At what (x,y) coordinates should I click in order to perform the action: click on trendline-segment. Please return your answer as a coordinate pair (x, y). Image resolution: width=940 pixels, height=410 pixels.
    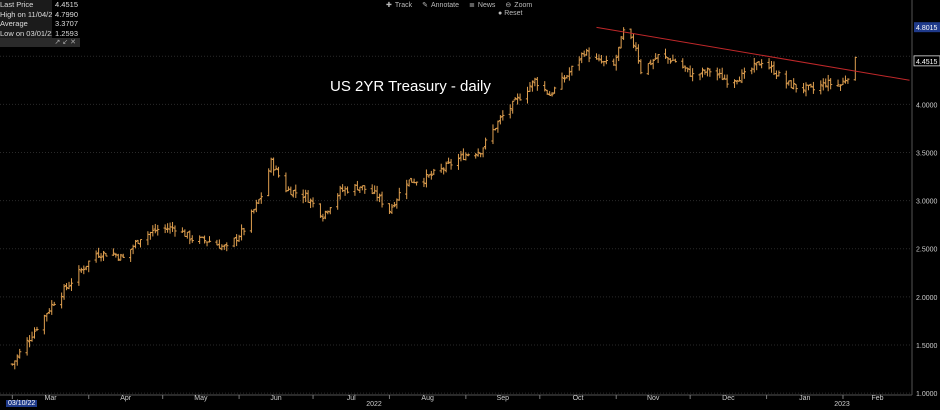
    Looking at the image, I should click on (753, 53).